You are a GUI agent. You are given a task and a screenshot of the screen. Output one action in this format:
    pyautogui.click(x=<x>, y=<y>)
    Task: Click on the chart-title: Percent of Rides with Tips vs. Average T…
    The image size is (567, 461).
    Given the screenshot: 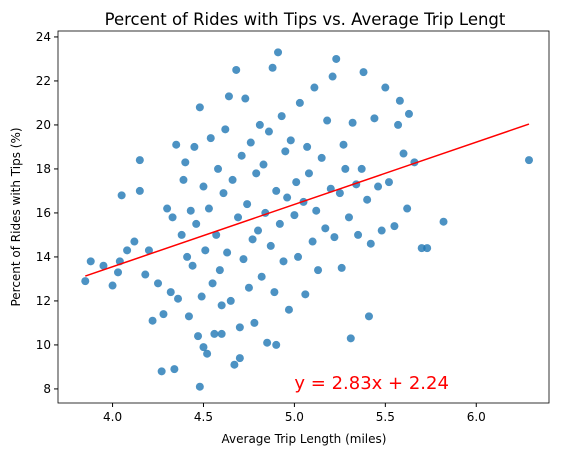 What is the action you would take?
    pyautogui.click(x=305, y=19)
    